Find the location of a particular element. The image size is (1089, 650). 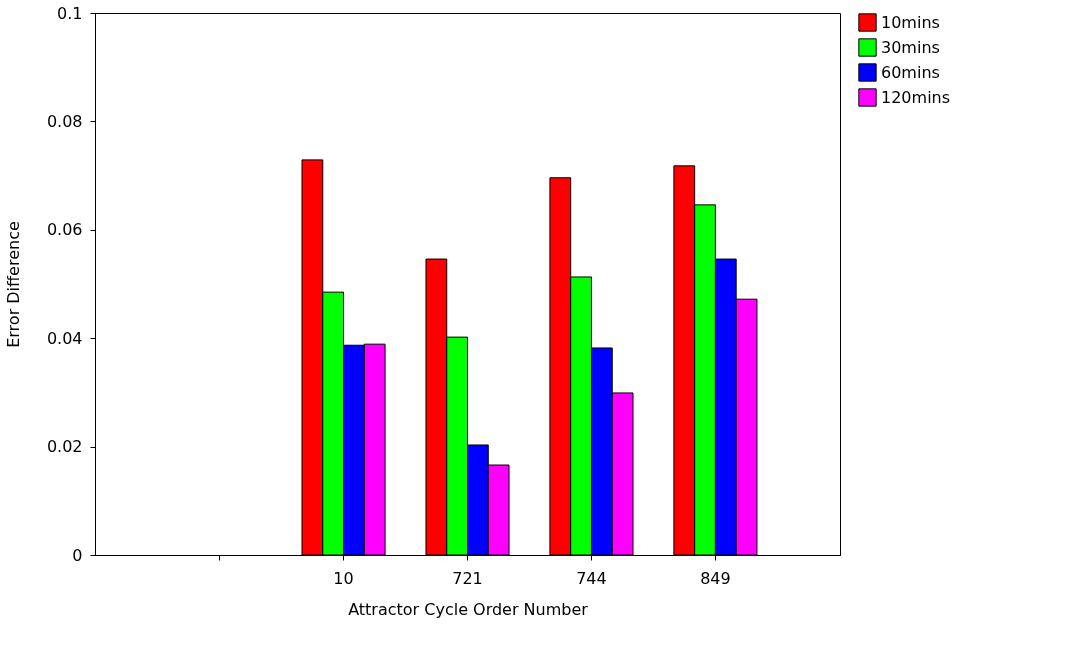

x-tick-label: 10 is located at coordinates (343, 578).